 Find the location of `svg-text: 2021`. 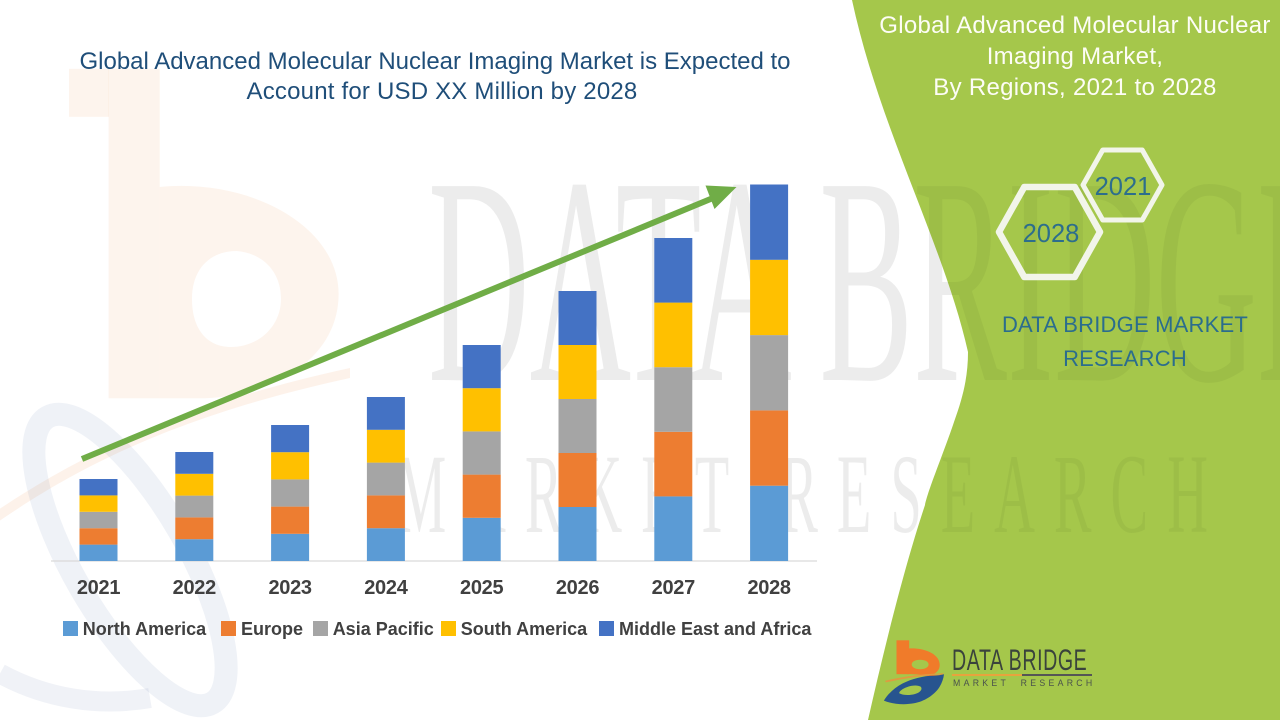

svg-text: 2021 is located at coordinates (1123, 187).